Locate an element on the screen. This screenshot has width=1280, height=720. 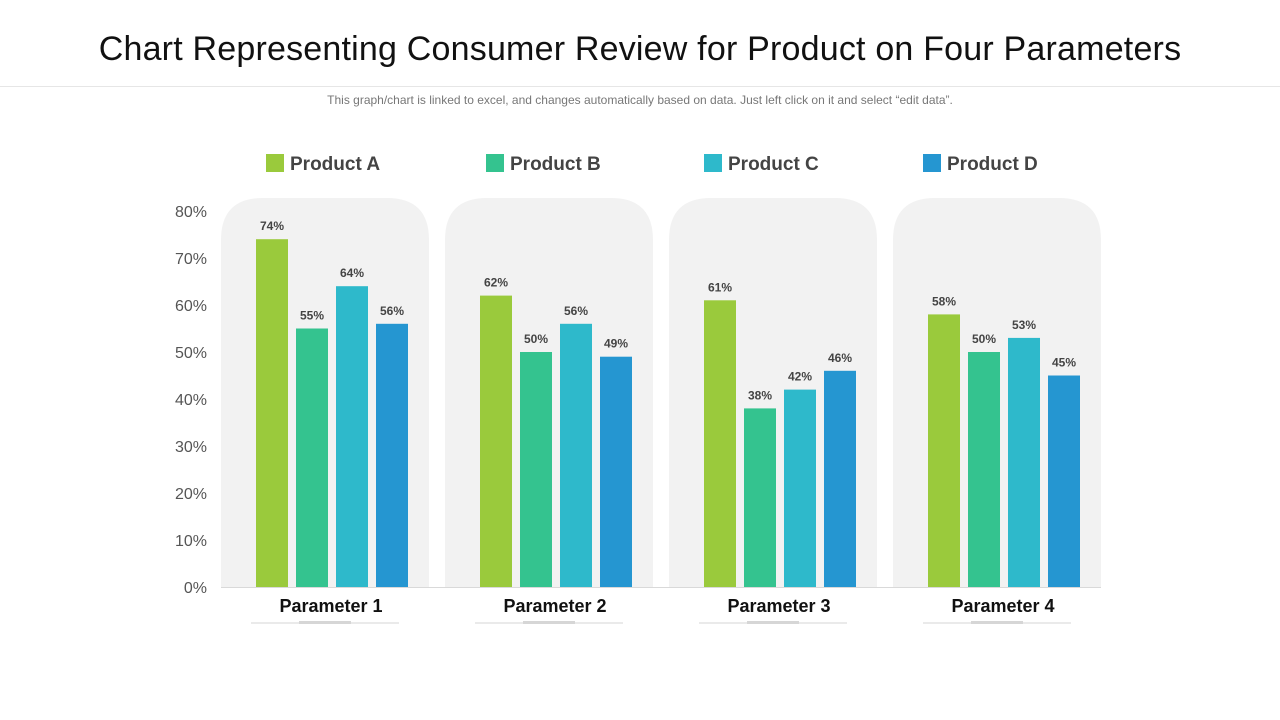
data-label: 53% is located at coordinates (1024, 325).